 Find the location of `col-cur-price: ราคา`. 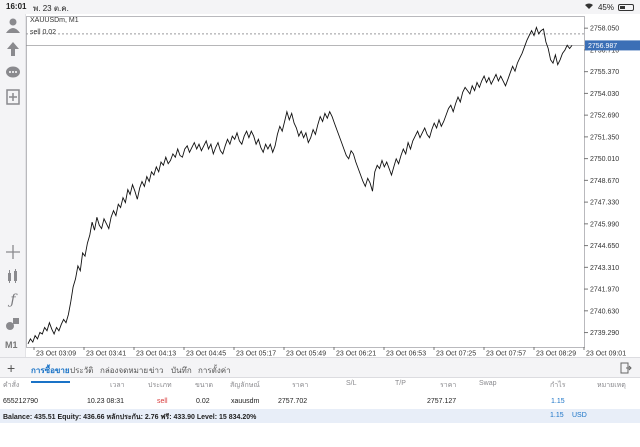

col-cur-price: ราคา is located at coordinates (448, 385).